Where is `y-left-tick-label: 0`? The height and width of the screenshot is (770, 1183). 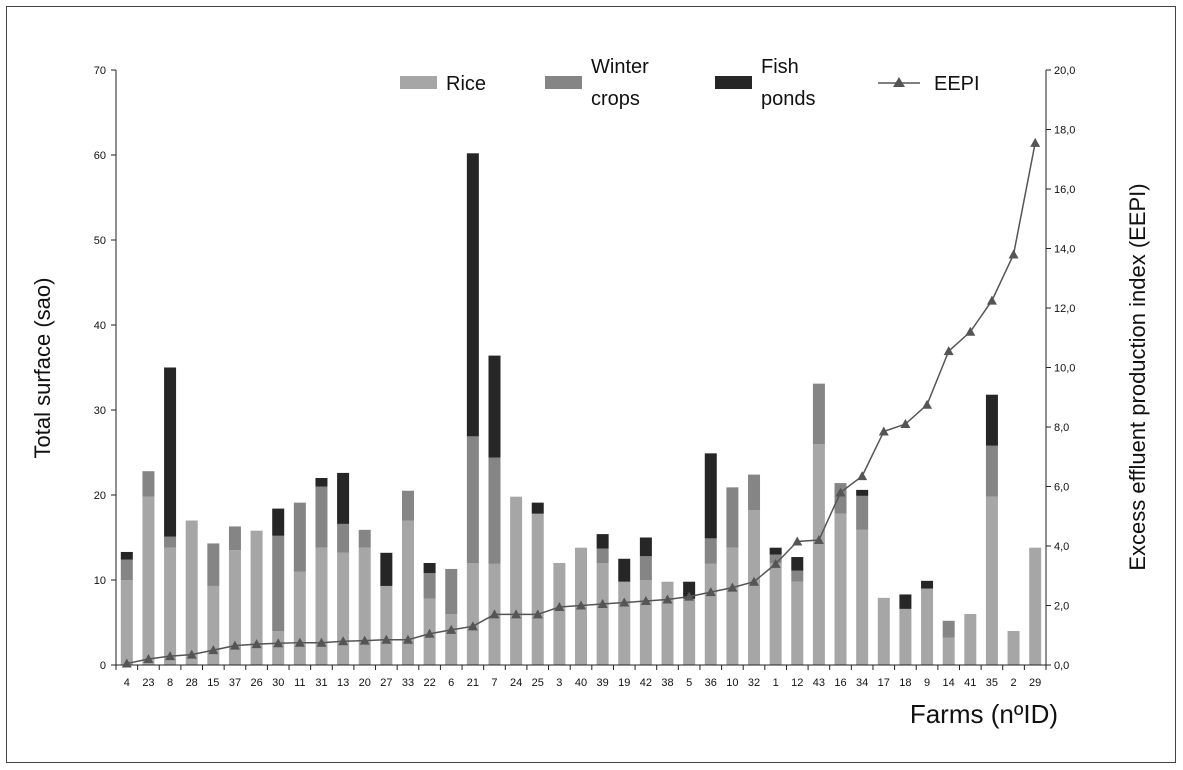
y-left-tick-label: 0 is located at coordinates (103, 666).